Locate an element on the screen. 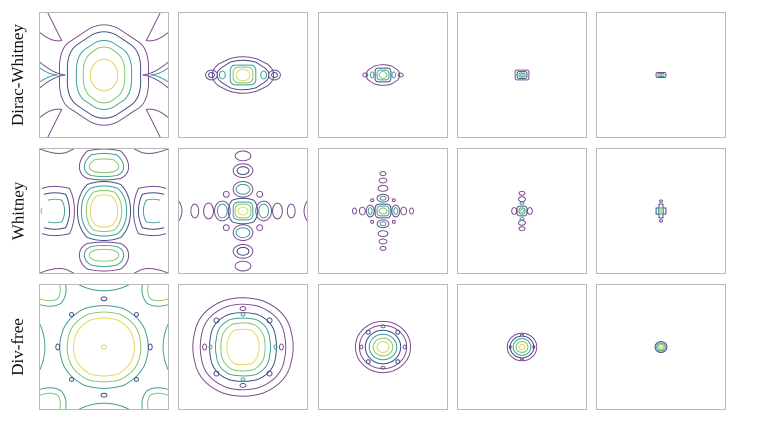 The height and width of the screenshot is (424, 759). row-label-text: Whitney is located at coordinates (18, 211).